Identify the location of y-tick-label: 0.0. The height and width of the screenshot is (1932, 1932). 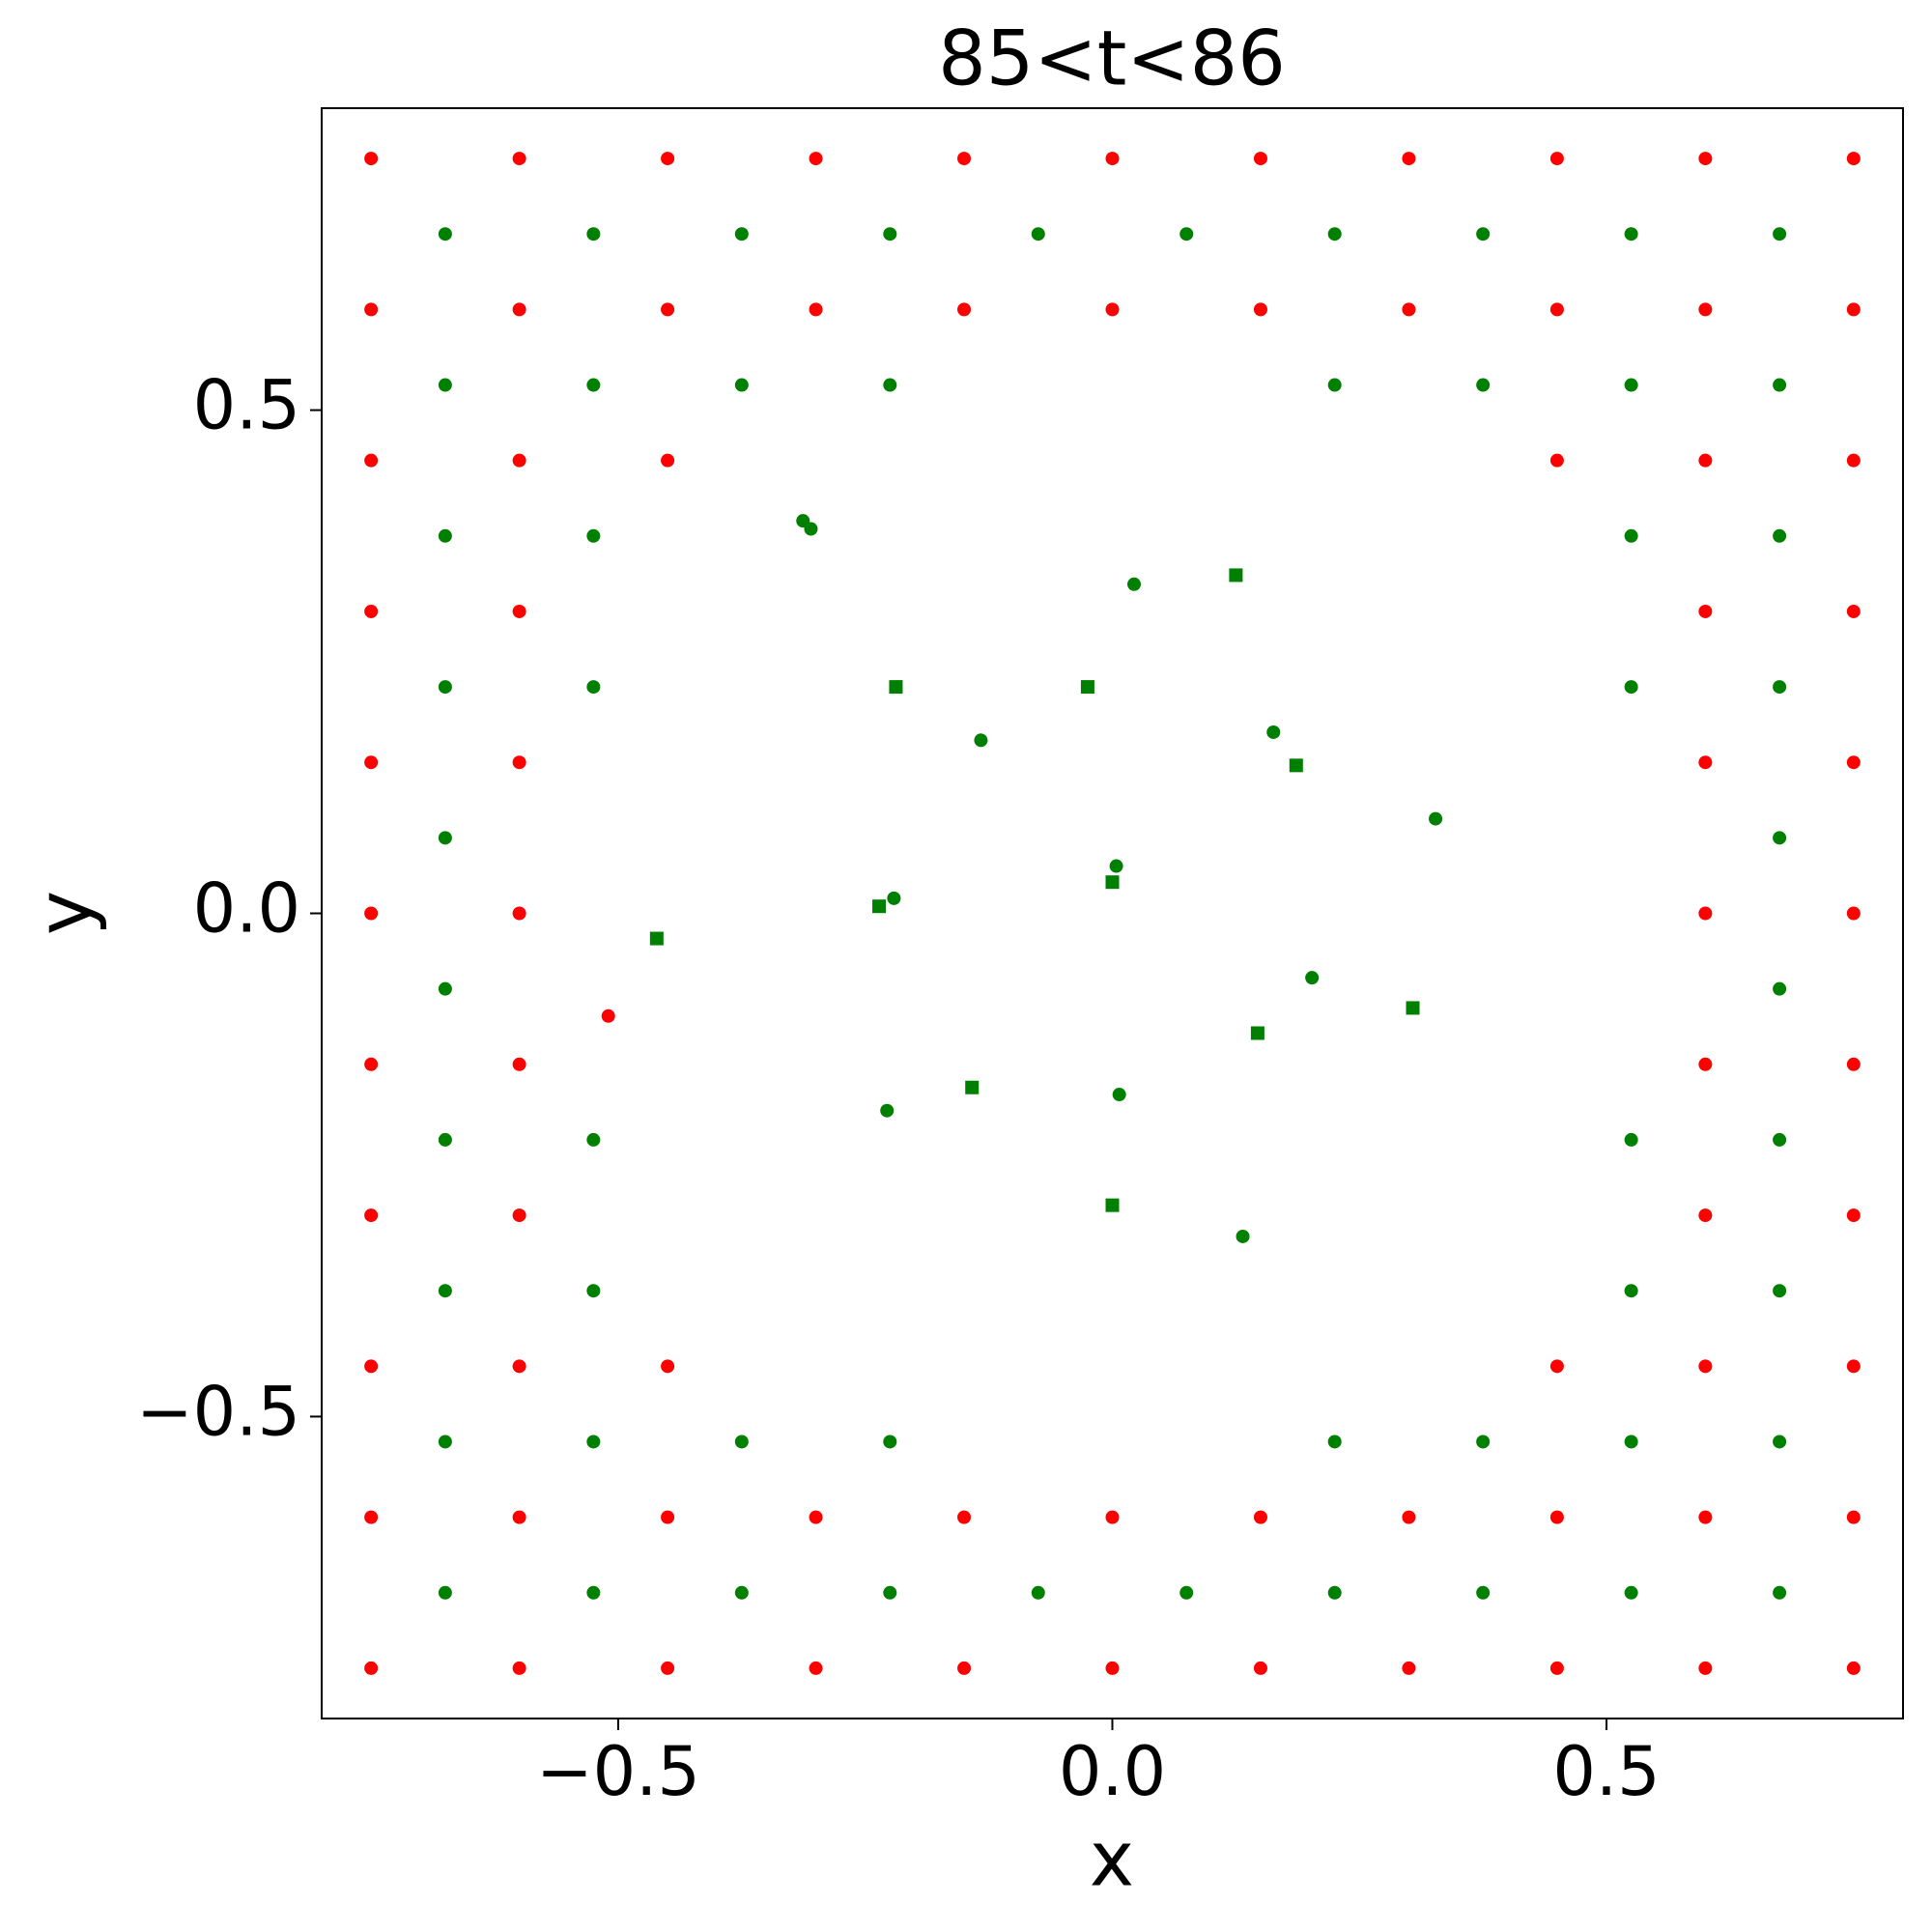
(246, 909).